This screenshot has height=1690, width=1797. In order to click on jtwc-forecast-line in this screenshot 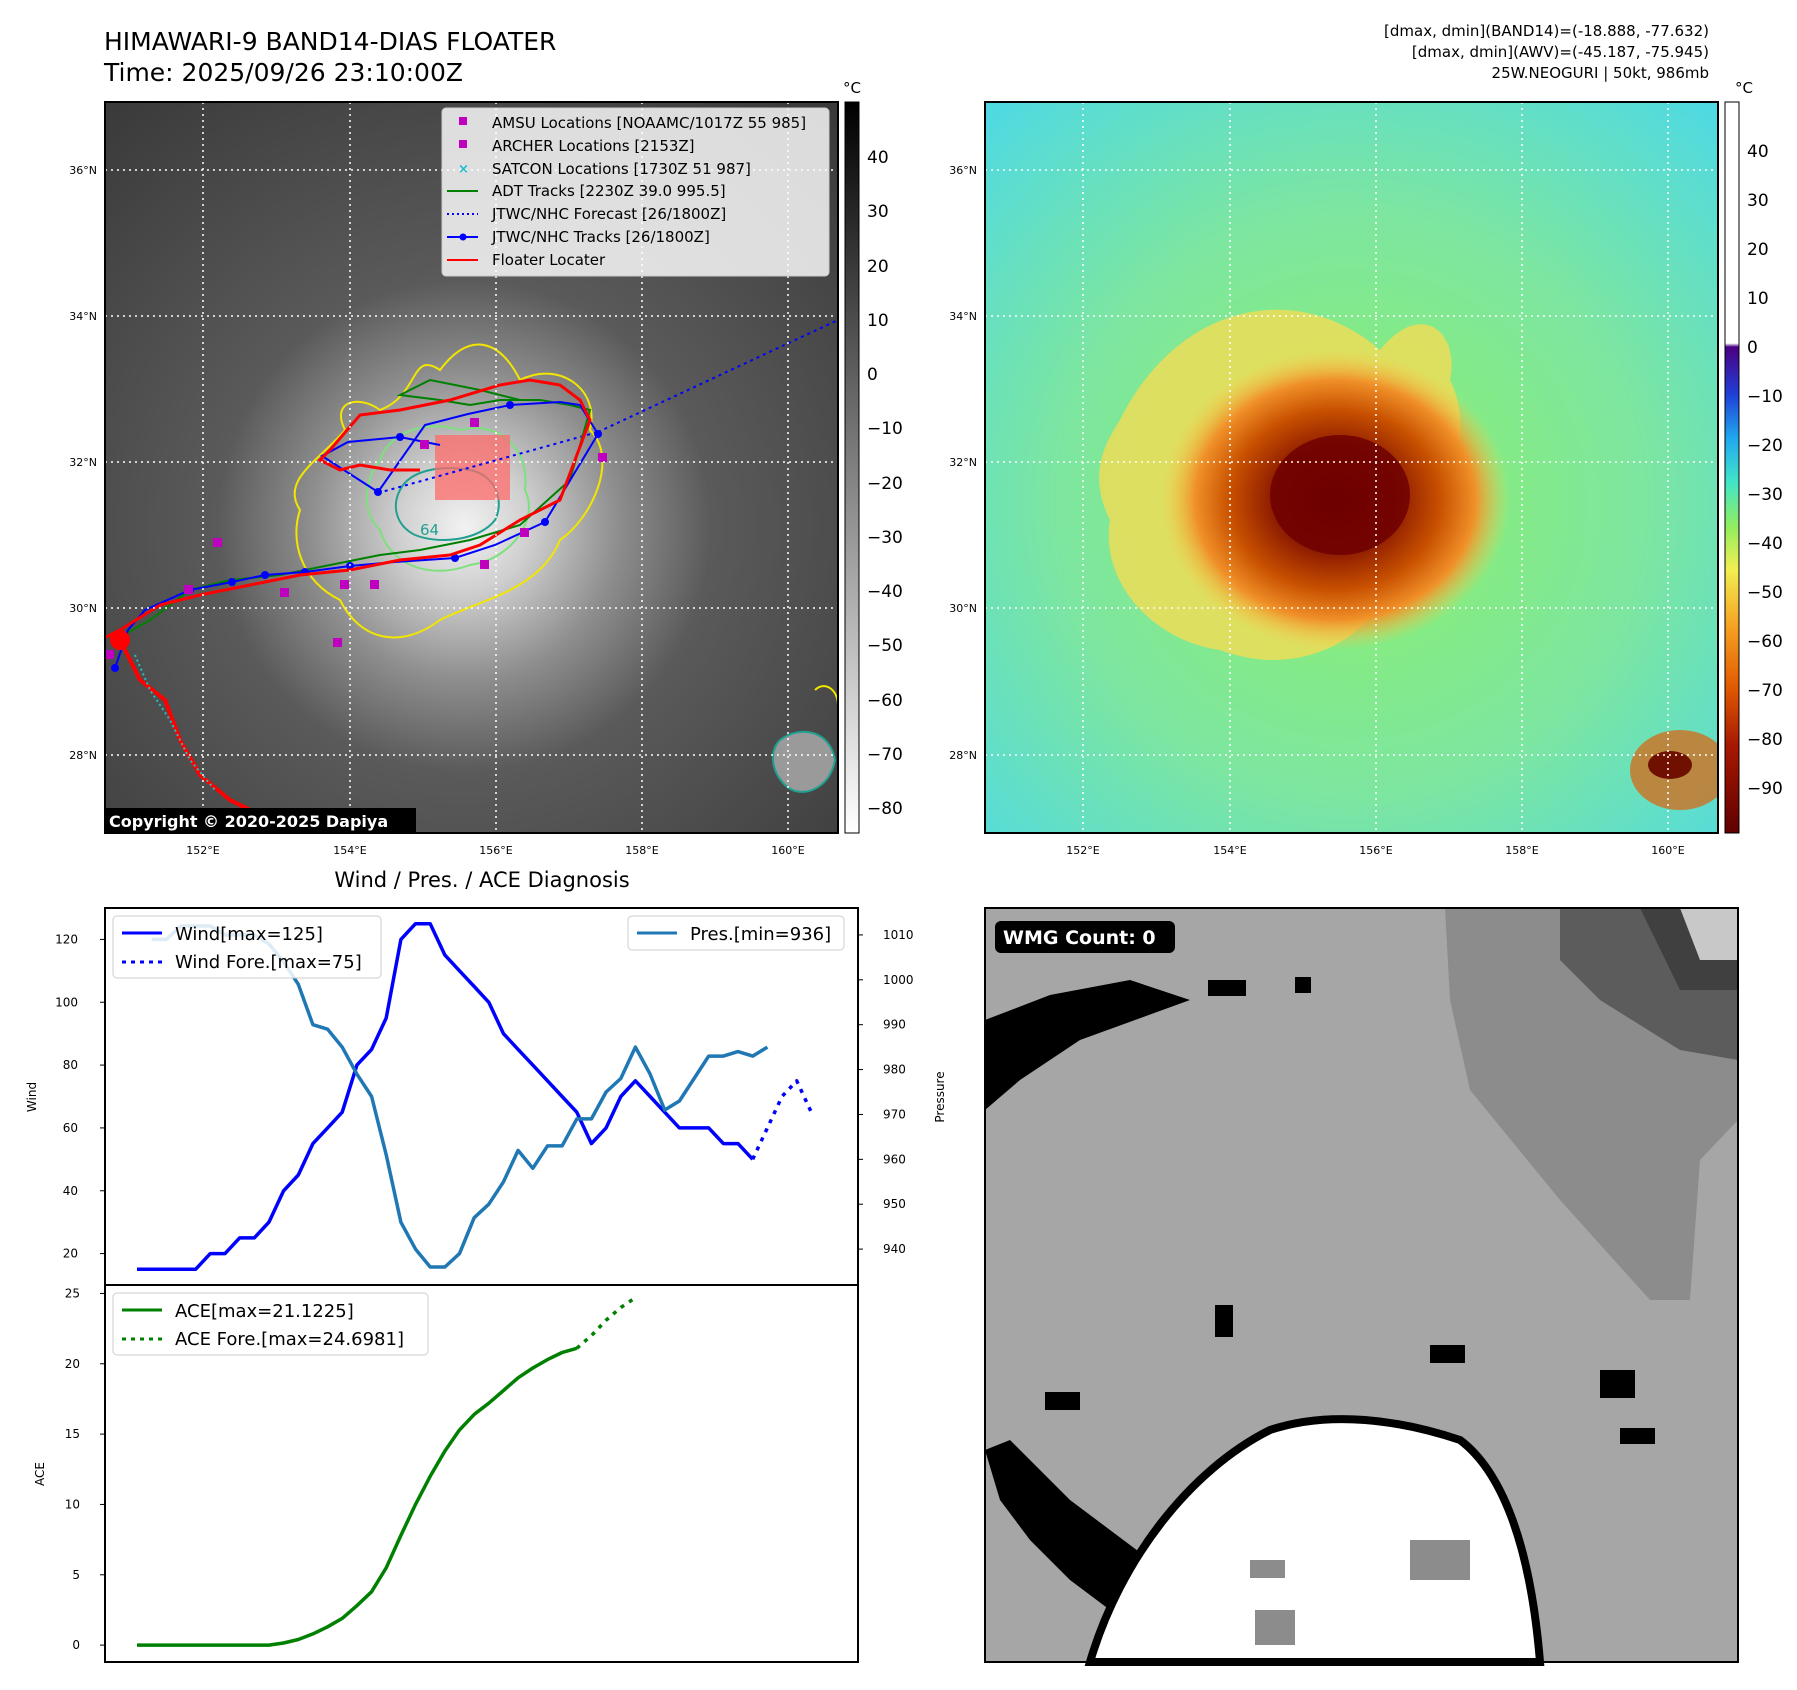, I will do `click(717, 376)`.